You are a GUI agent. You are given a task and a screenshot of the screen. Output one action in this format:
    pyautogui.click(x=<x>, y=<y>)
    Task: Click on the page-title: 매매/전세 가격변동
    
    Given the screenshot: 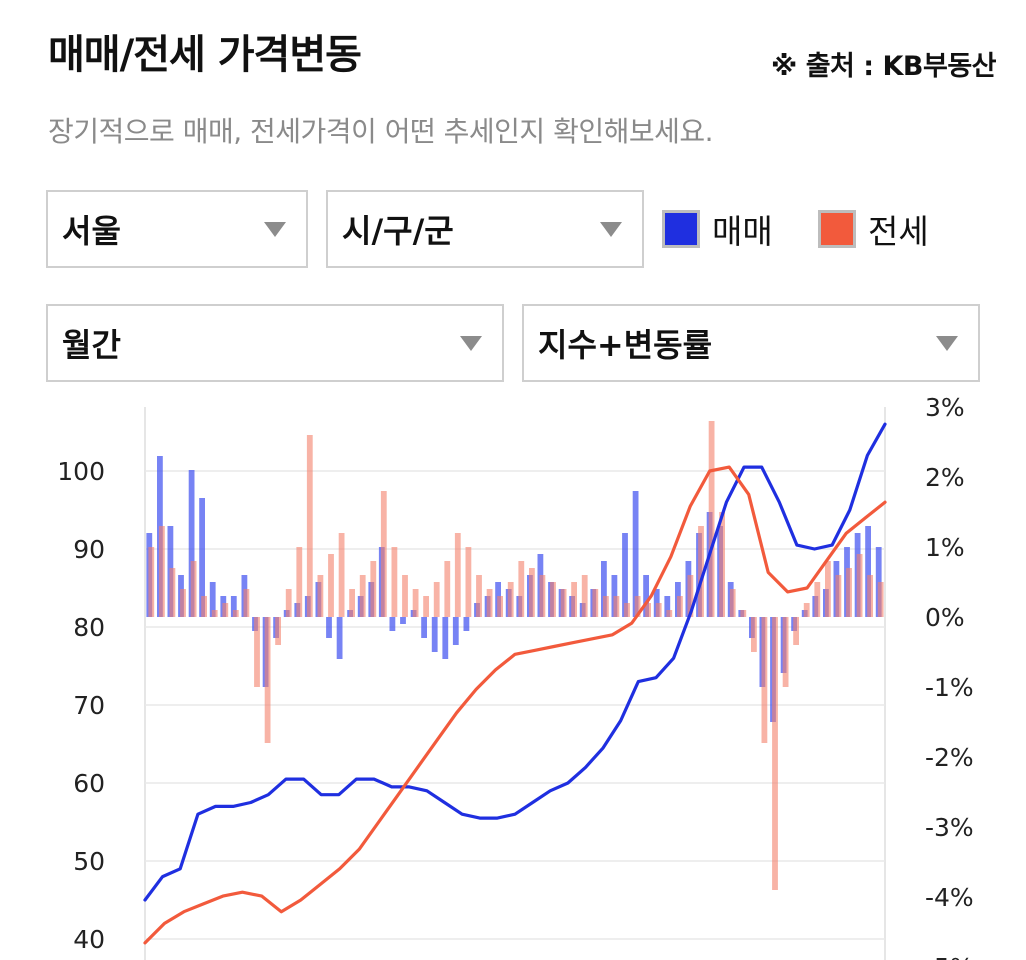 What is the action you would take?
    pyautogui.click(x=205, y=55)
    